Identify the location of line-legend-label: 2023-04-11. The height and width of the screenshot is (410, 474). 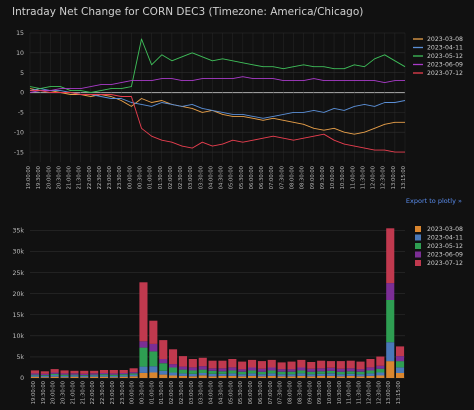
(445, 48).